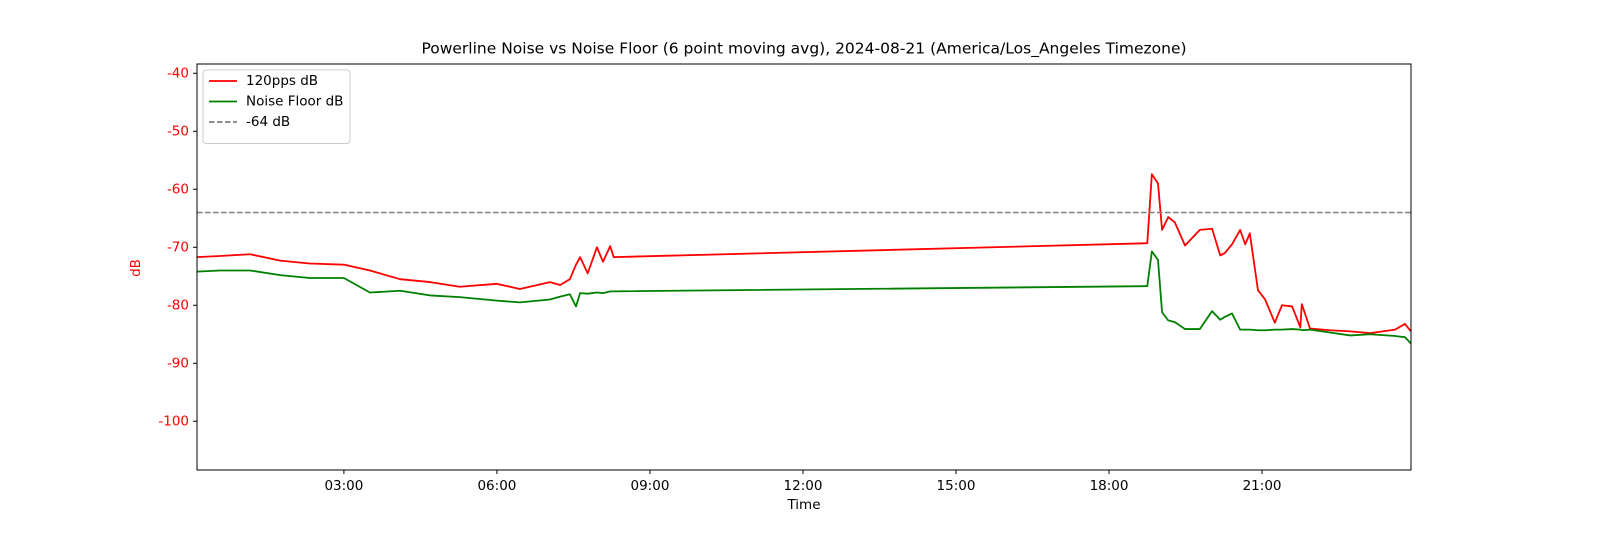 The image size is (1600, 540). I want to click on x-tick-label: 18:00, so click(1109, 486).